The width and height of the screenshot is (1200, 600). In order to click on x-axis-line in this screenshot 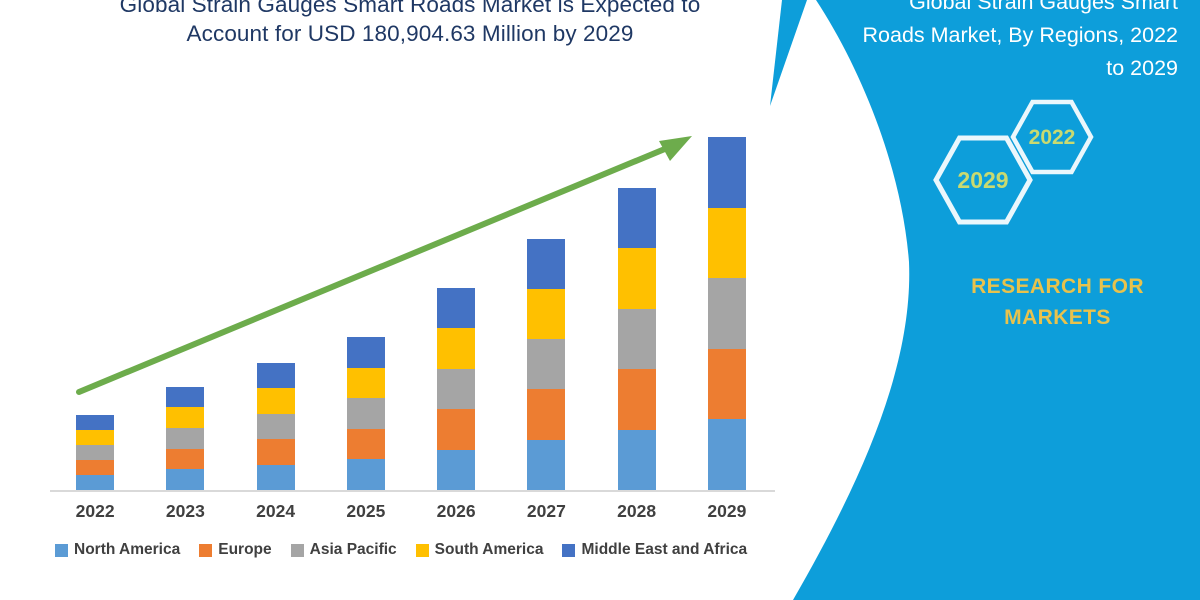, I will do `click(412, 491)`.